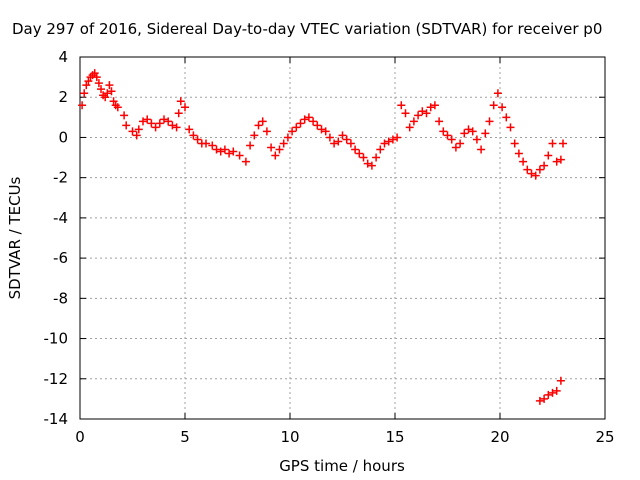 This screenshot has height=480, width=640. Describe the element at coordinates (60, 258) in the screenshot. I see `y-tick-label: -6` at that location.